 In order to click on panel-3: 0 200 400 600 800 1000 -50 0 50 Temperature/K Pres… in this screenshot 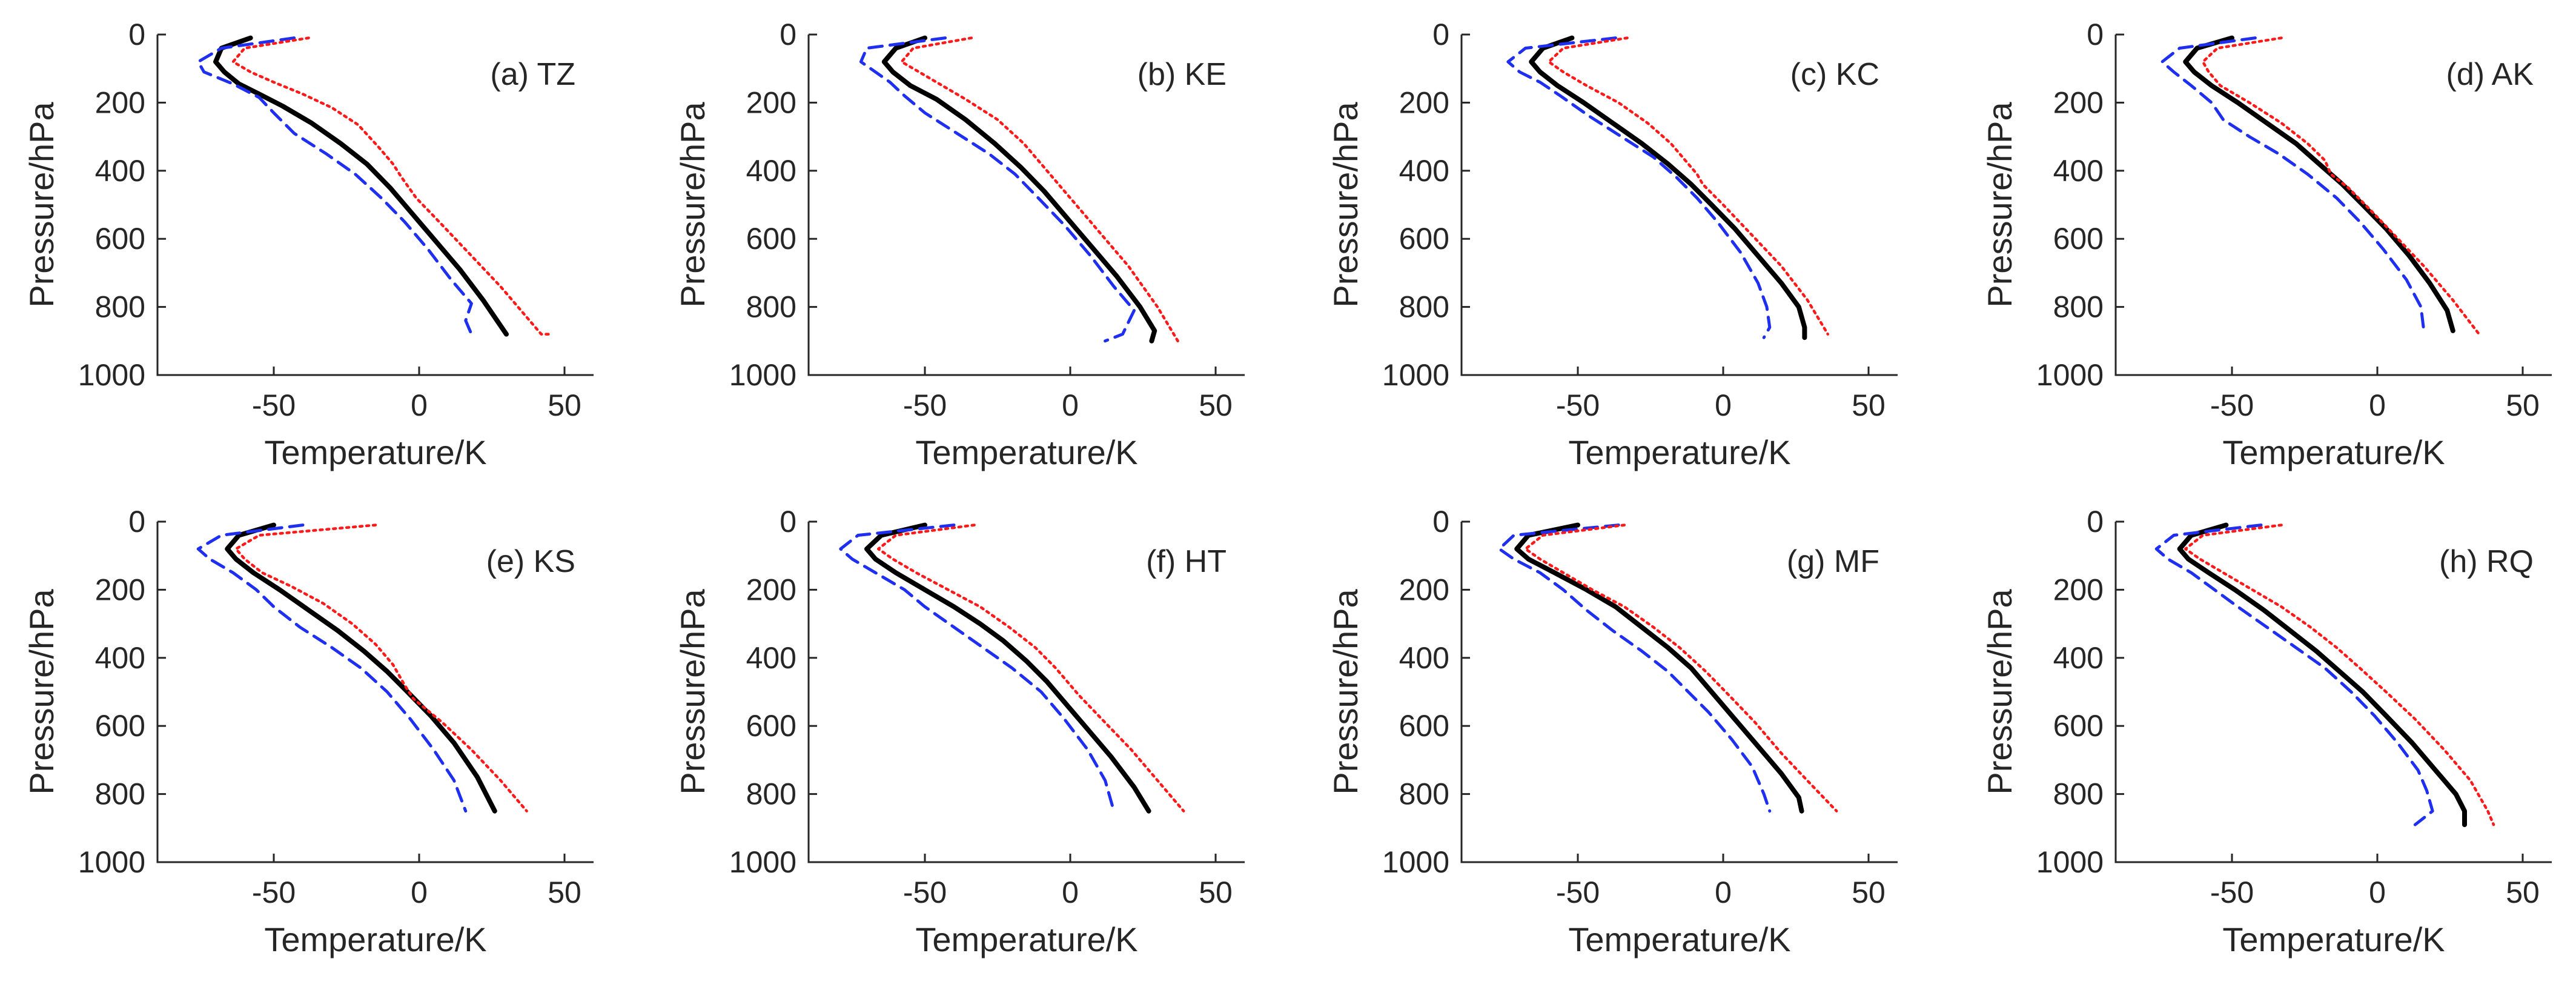, I will do `click(1612, 244)`.